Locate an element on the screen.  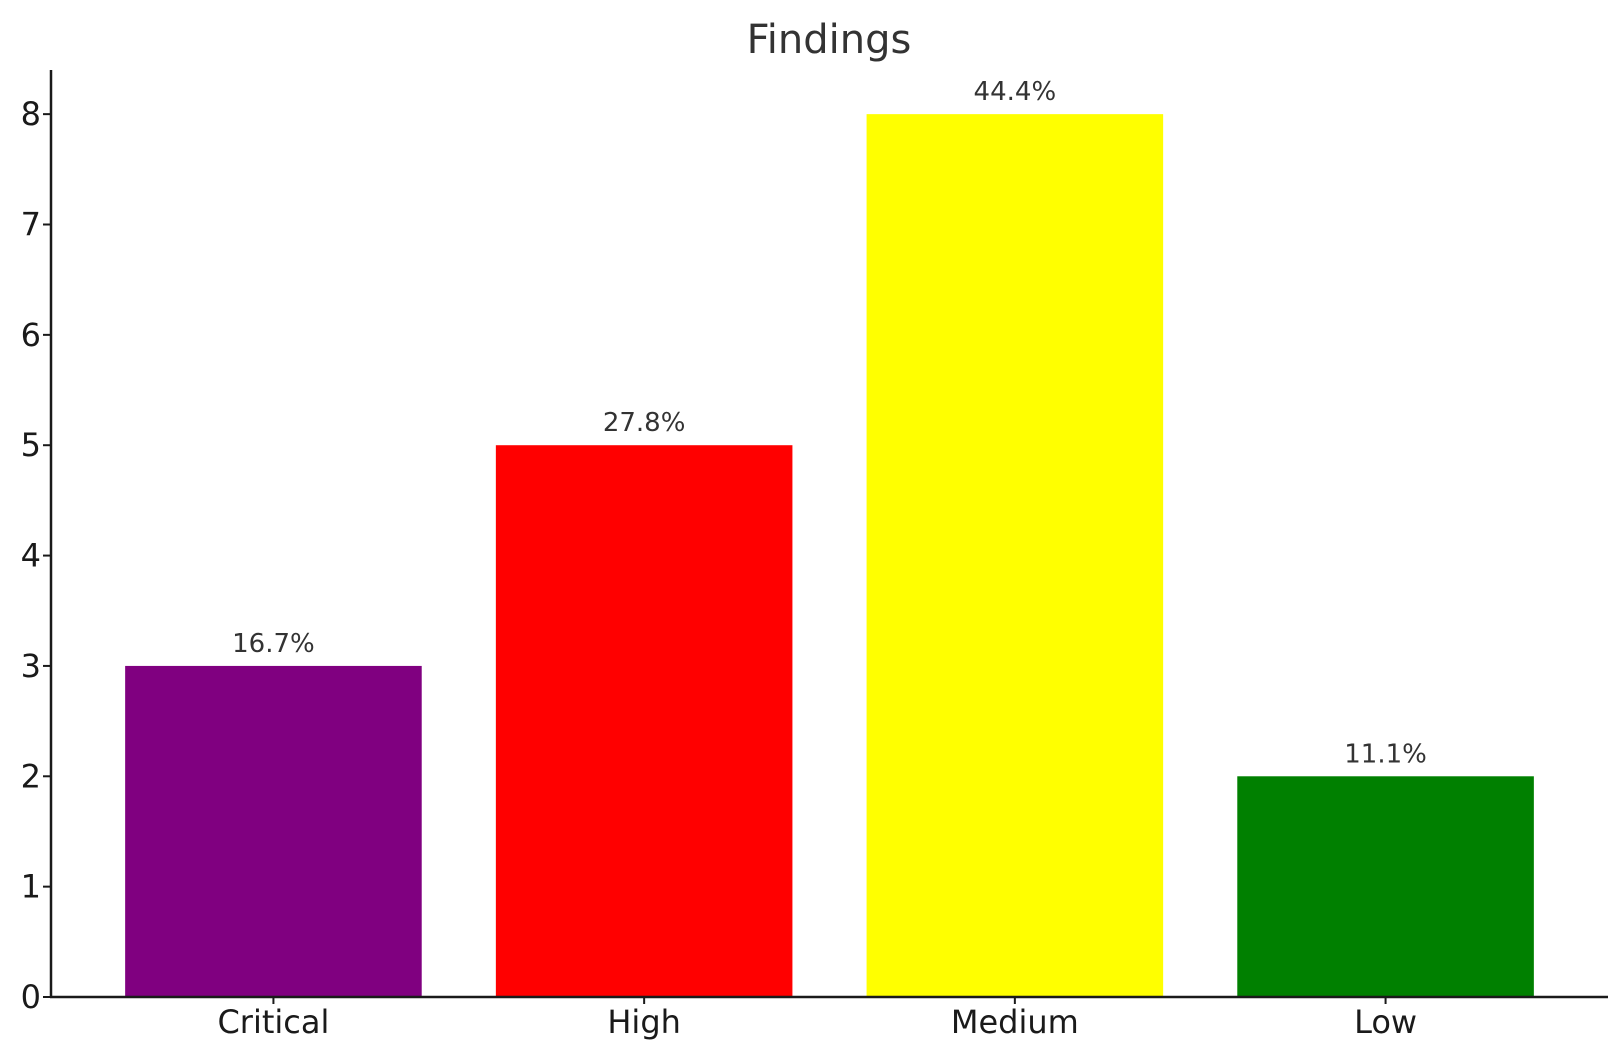
x-tick-label-medium: Medium is located at coordinates (1015, 1022).